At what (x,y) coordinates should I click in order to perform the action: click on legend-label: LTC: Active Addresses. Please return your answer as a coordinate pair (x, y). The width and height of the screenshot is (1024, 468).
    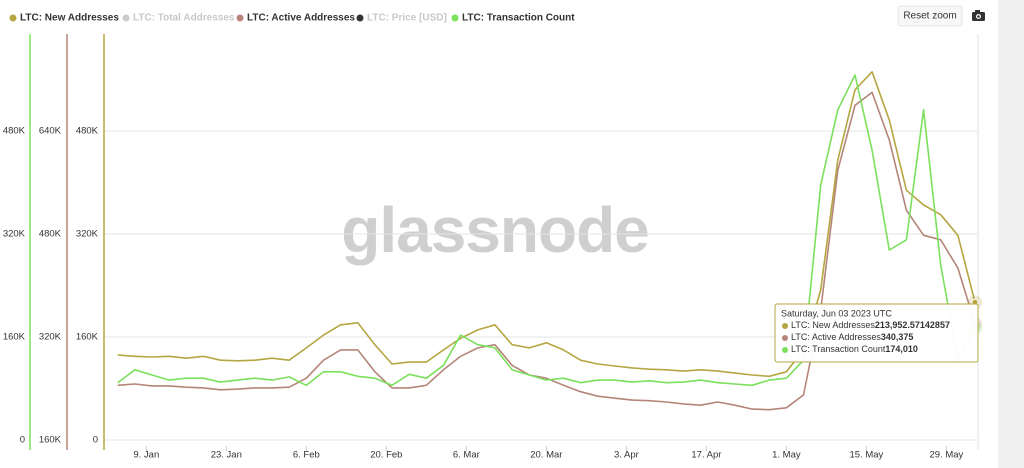
    Looking at the image, I should click on (301, 18).